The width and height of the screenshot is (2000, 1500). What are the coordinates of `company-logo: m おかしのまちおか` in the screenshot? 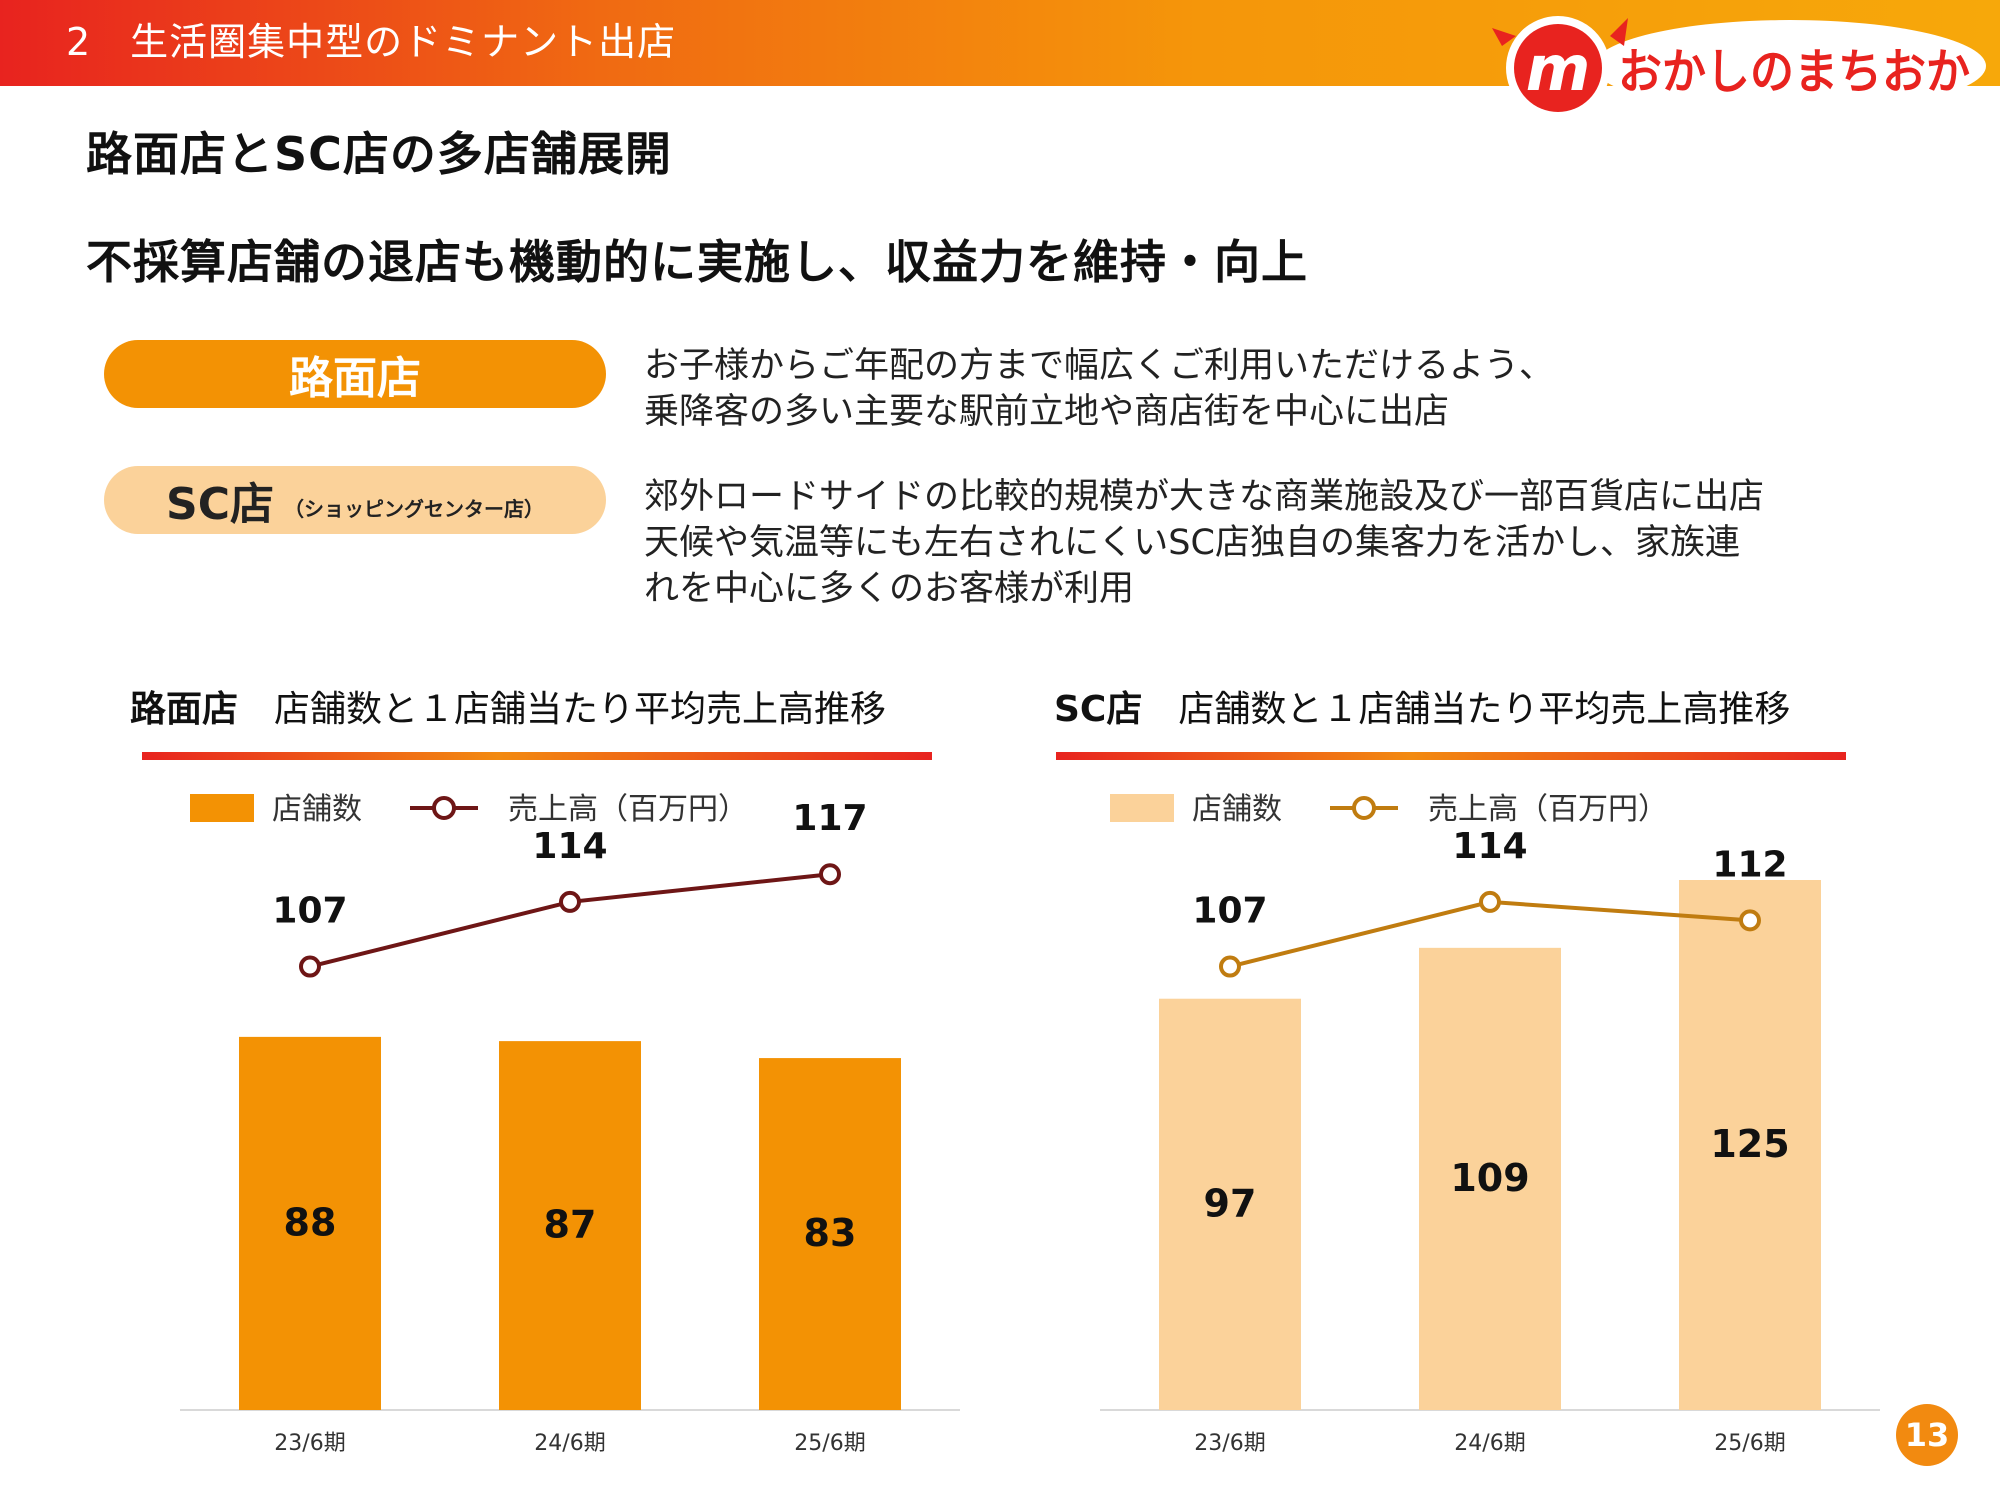 It's located at (1739, 68).